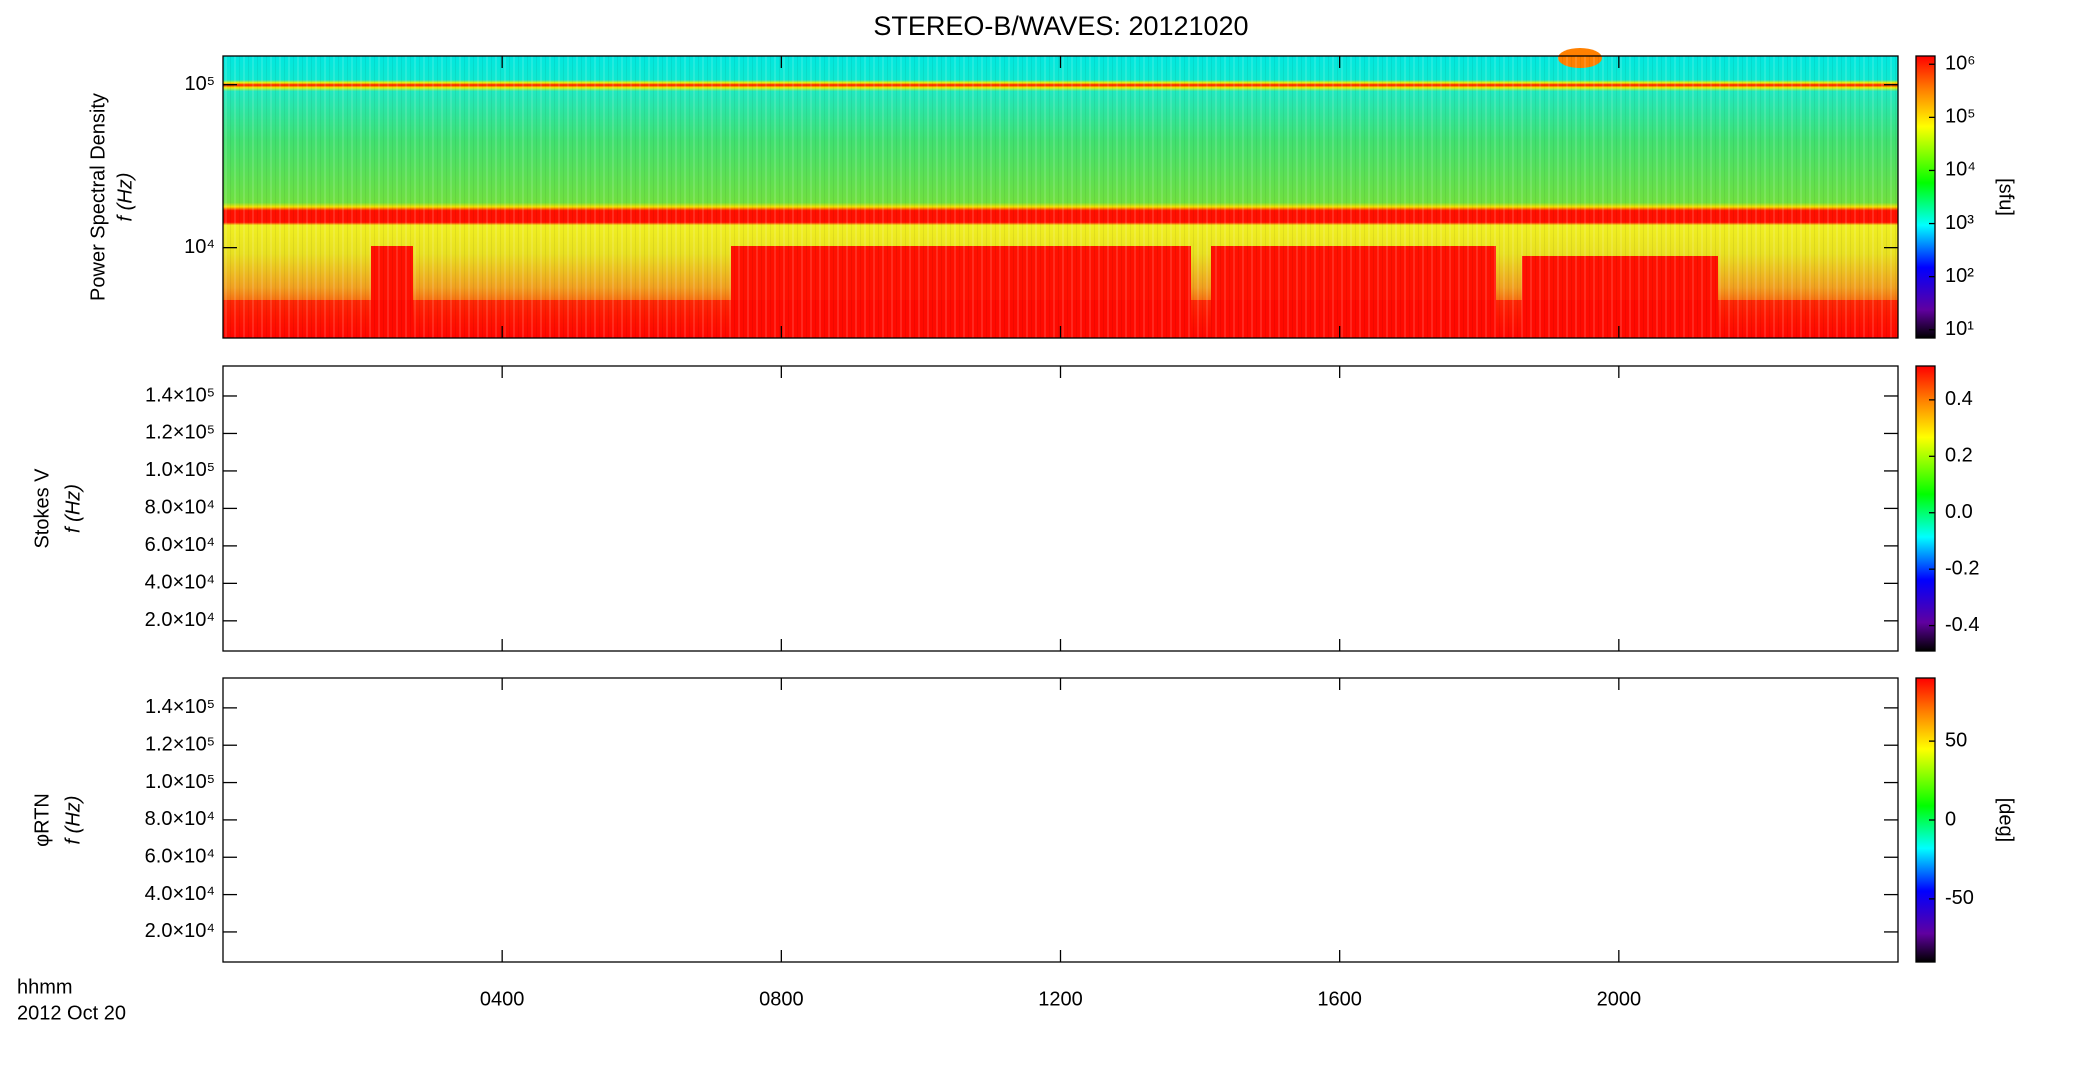 Image resolution: width=2096 pixels, height=1080 pixels. I want to click on y-tick-label: 10⁴, so click(199, 247).